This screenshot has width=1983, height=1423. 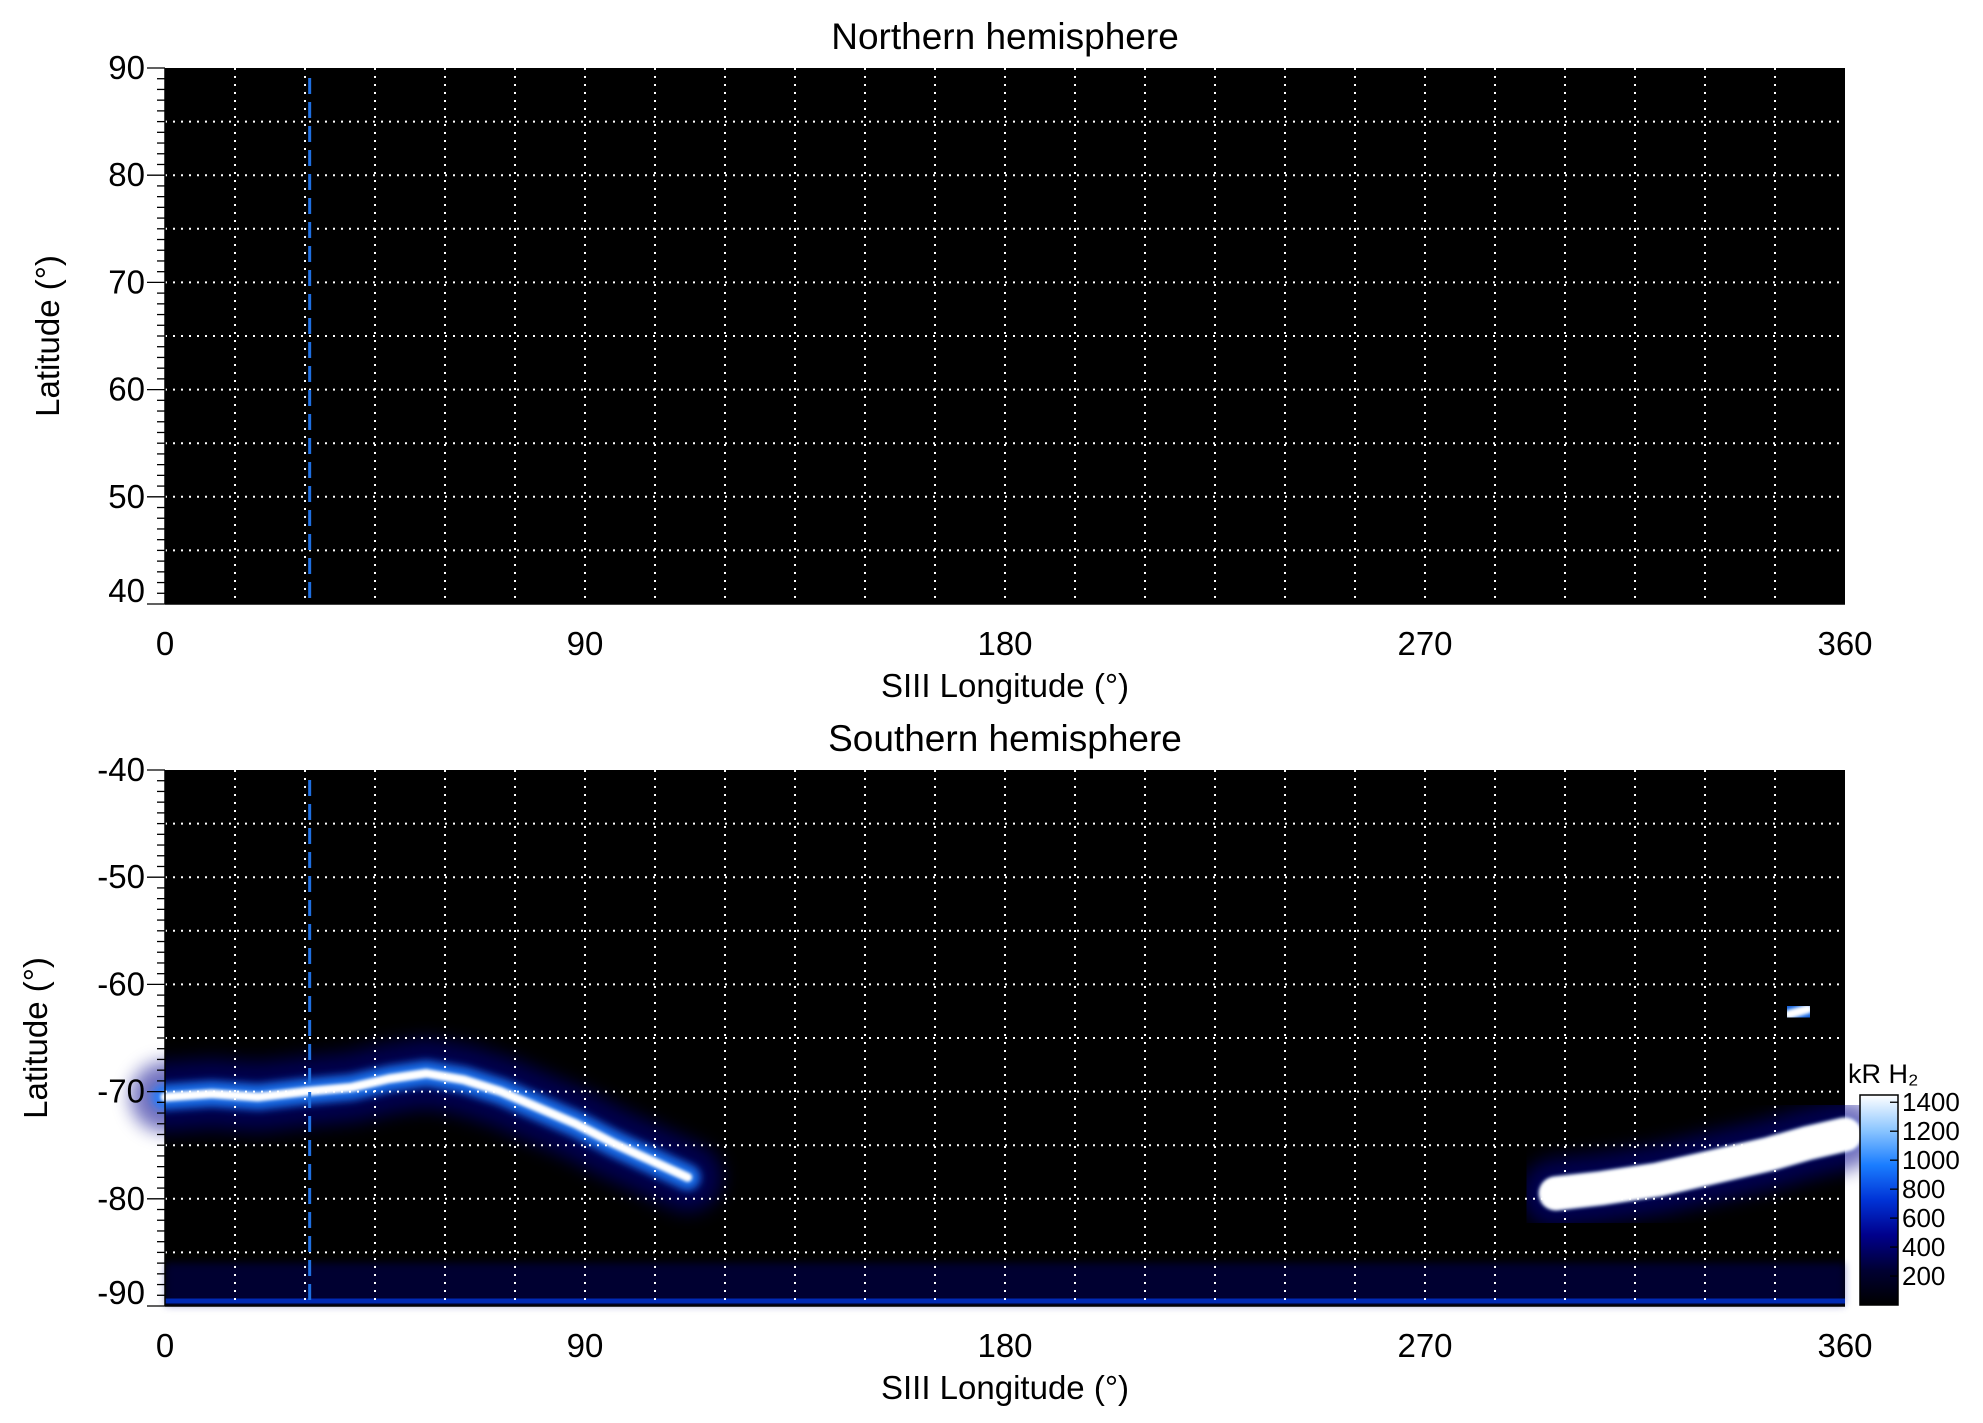 What do you see at coordinates (1923, 1218) in the screenshot?
I see `colorbar-tick-label: 600` at bounding box center [1923, 1218].